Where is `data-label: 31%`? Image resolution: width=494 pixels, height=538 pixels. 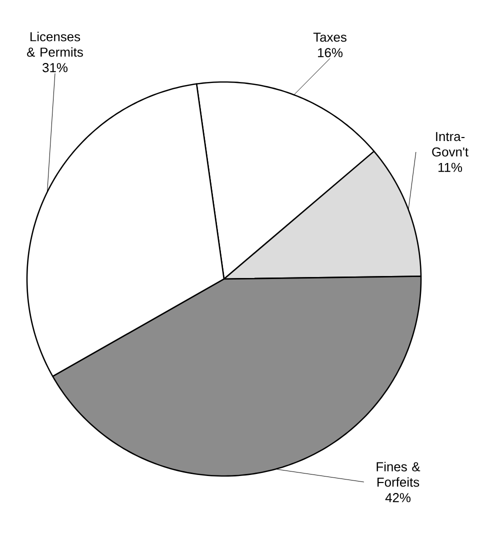
data-label: 31% is located at coordinates (55, 67).